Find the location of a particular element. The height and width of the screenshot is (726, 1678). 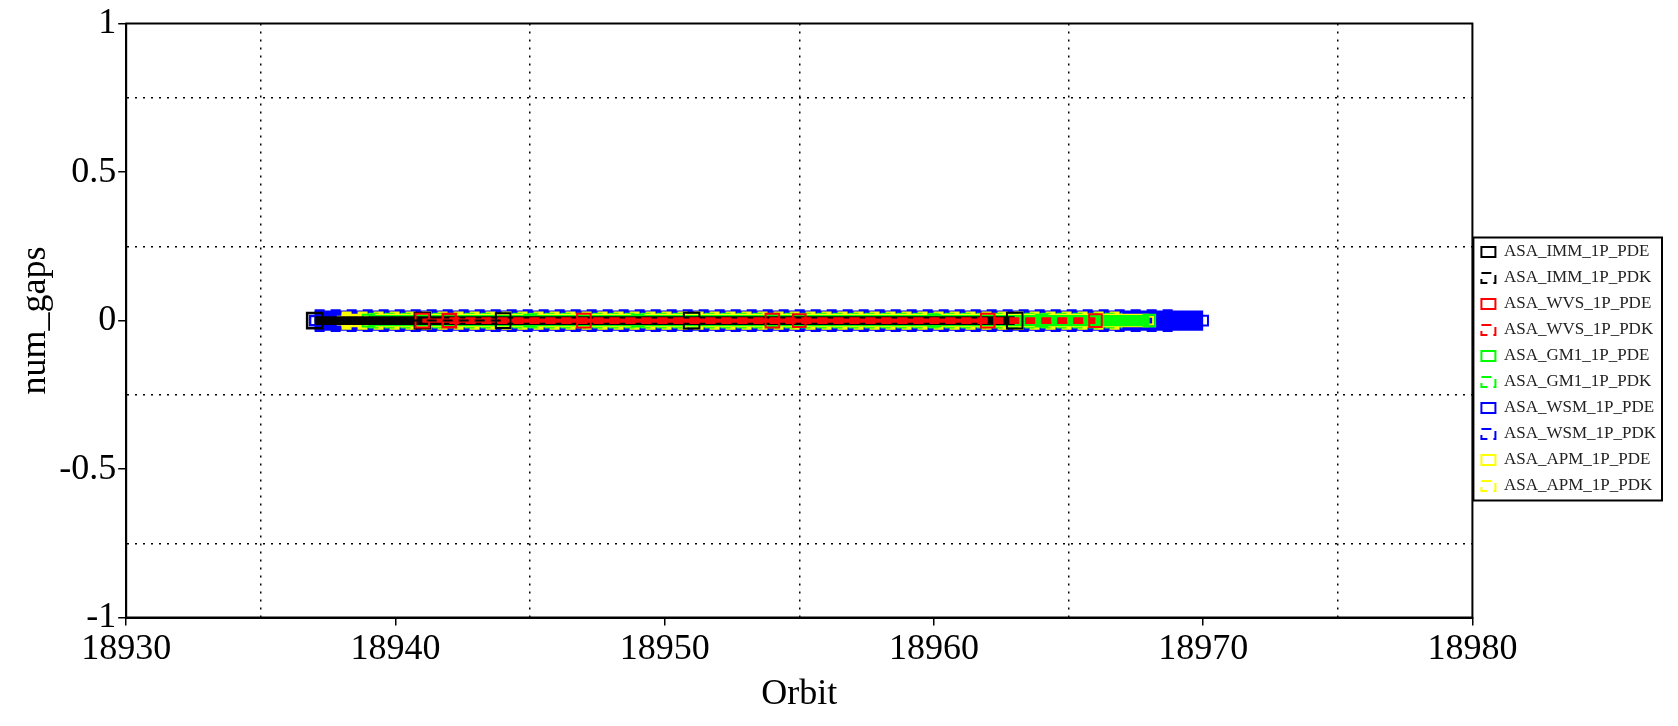

legend-label: ASA_APM_1P_PDE is located at coordinates (1577, 459).